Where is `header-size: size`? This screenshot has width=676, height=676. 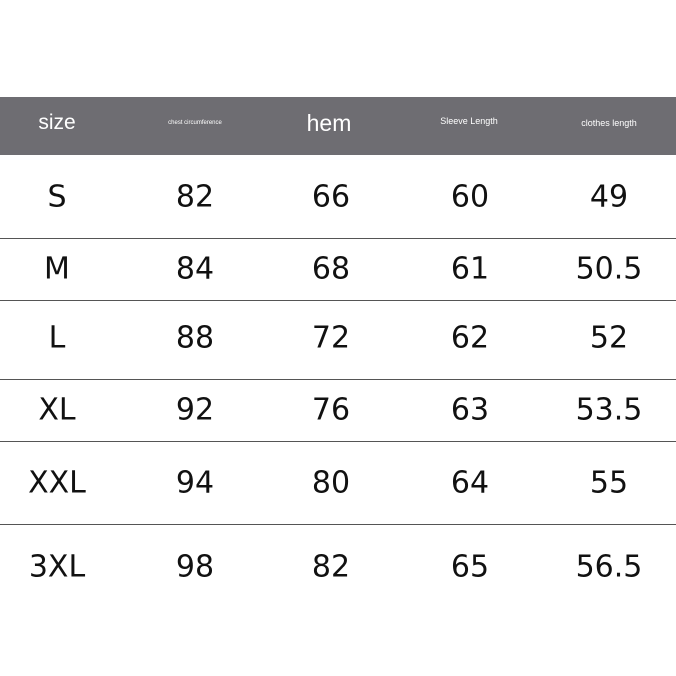
header-size: size is located at coordinates (57, 122).